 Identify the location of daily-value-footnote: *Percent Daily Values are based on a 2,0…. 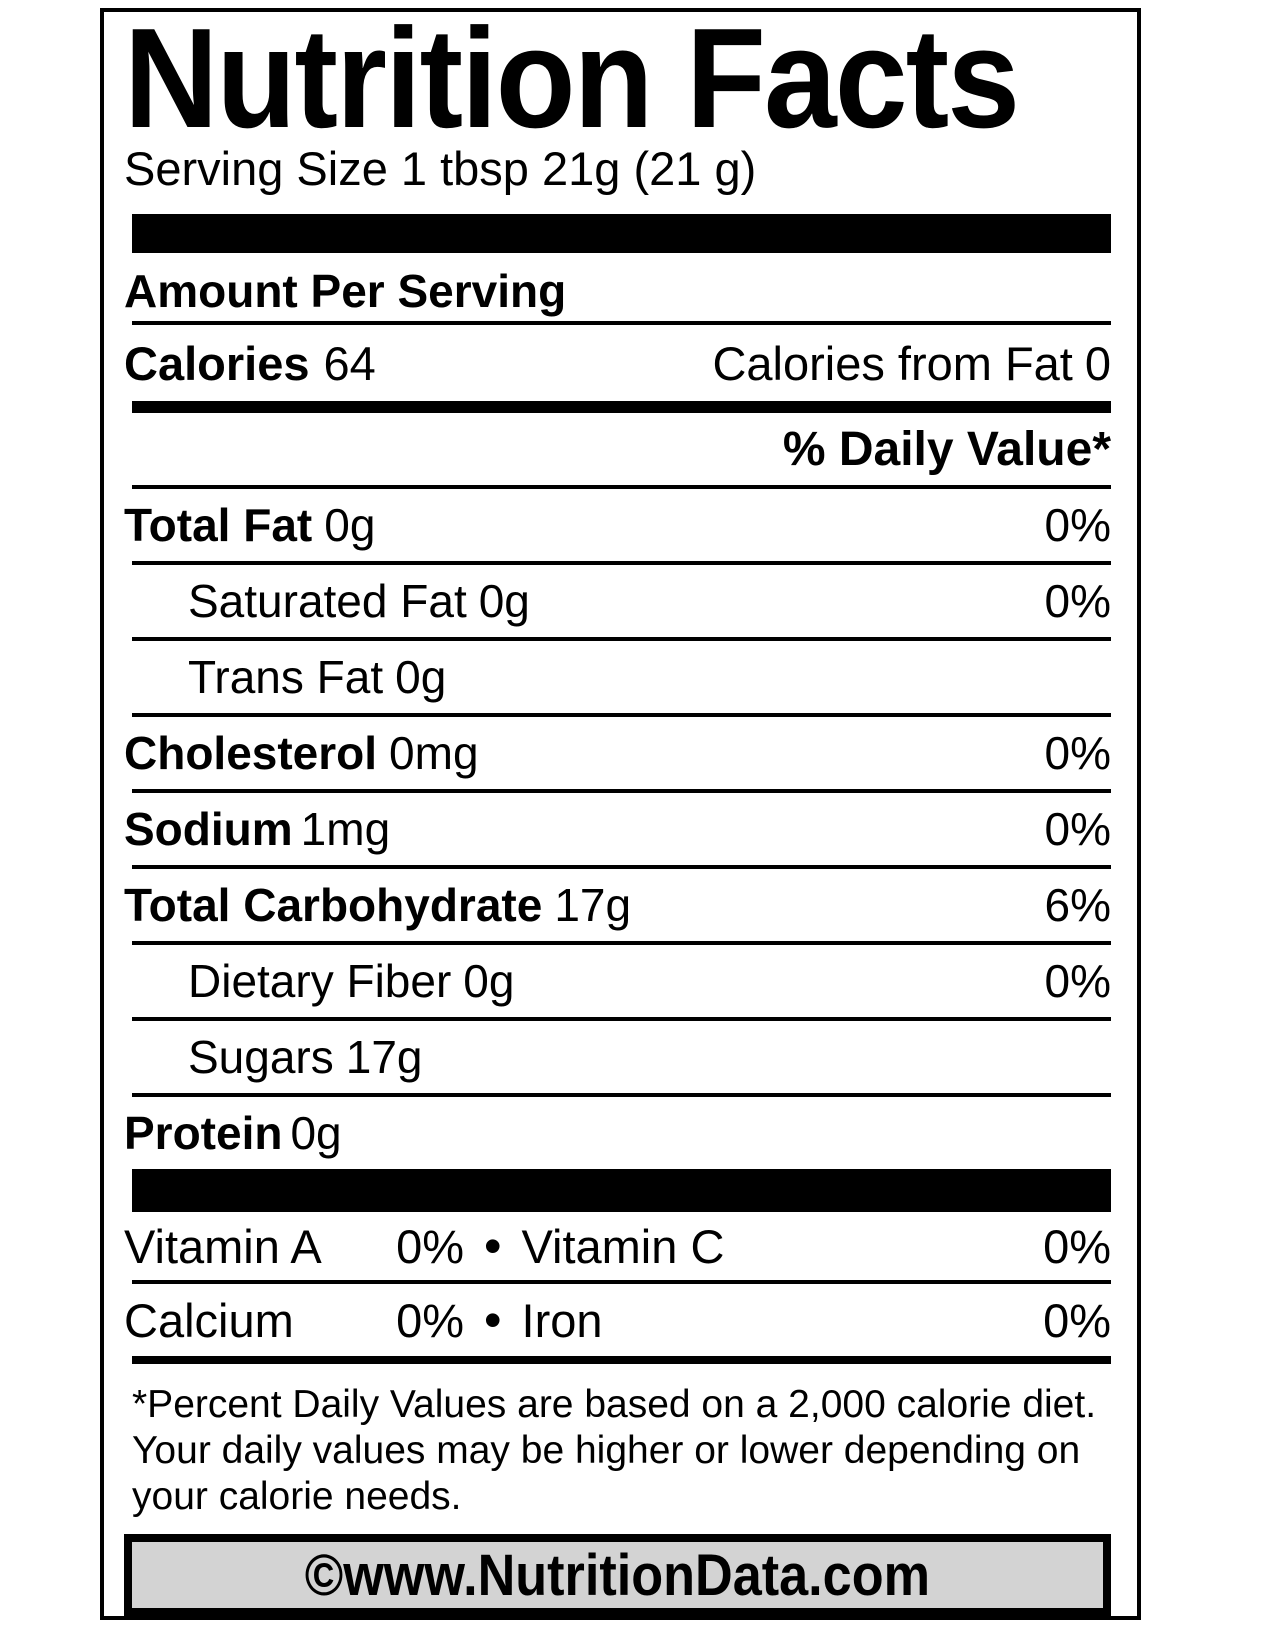
(617, 1442).